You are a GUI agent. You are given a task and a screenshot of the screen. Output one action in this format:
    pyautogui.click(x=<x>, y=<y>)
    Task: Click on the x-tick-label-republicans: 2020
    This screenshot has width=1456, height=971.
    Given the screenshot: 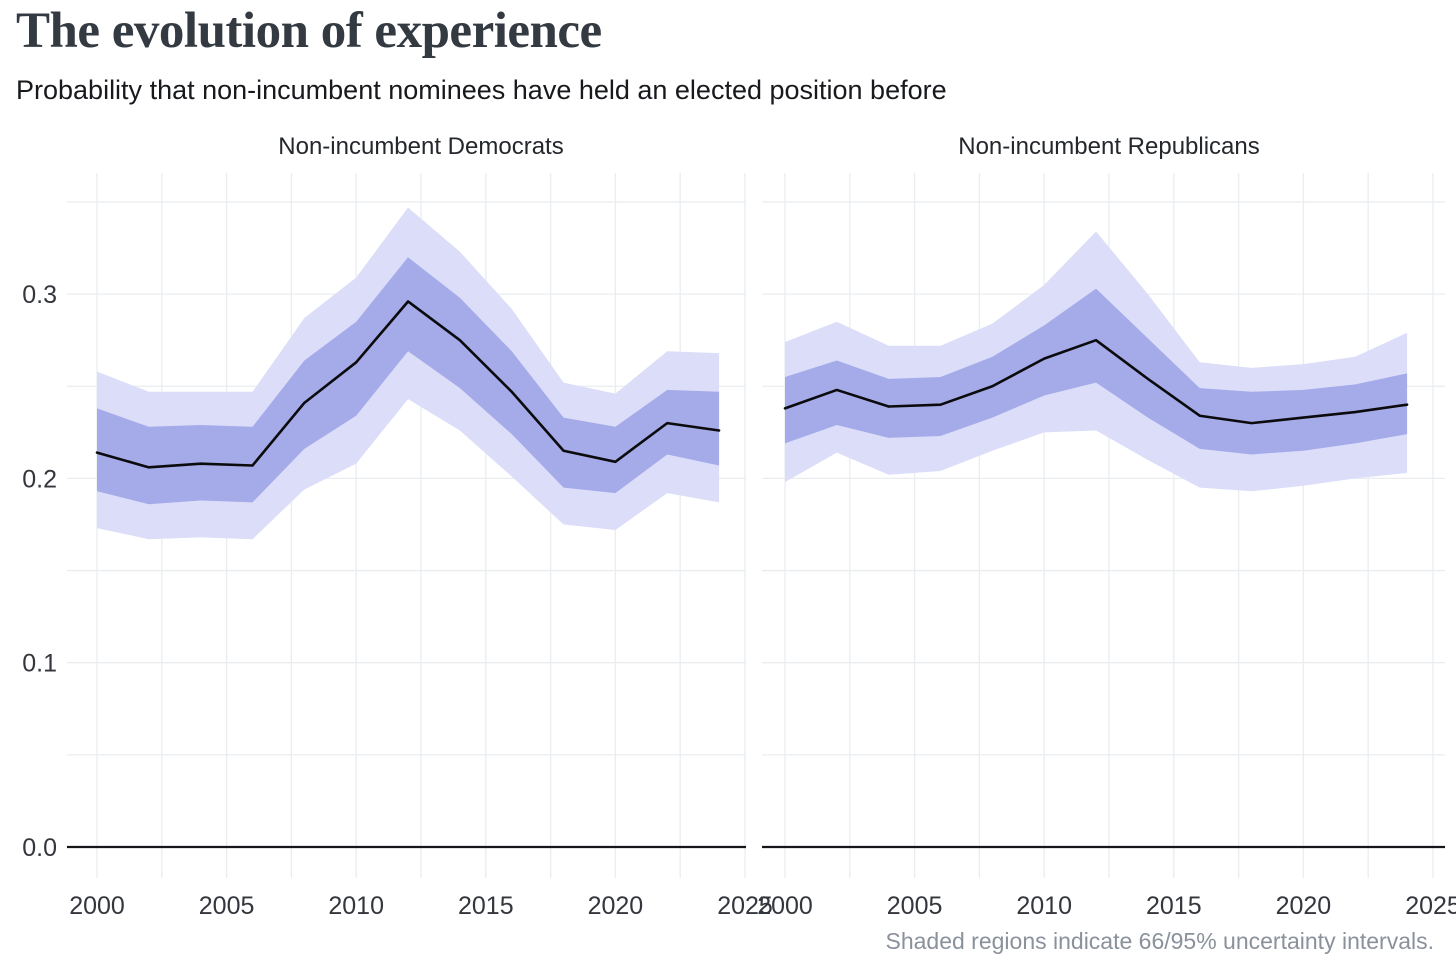 What is the action you would take?
    pyautogui.click(x=1304, y=906)
    